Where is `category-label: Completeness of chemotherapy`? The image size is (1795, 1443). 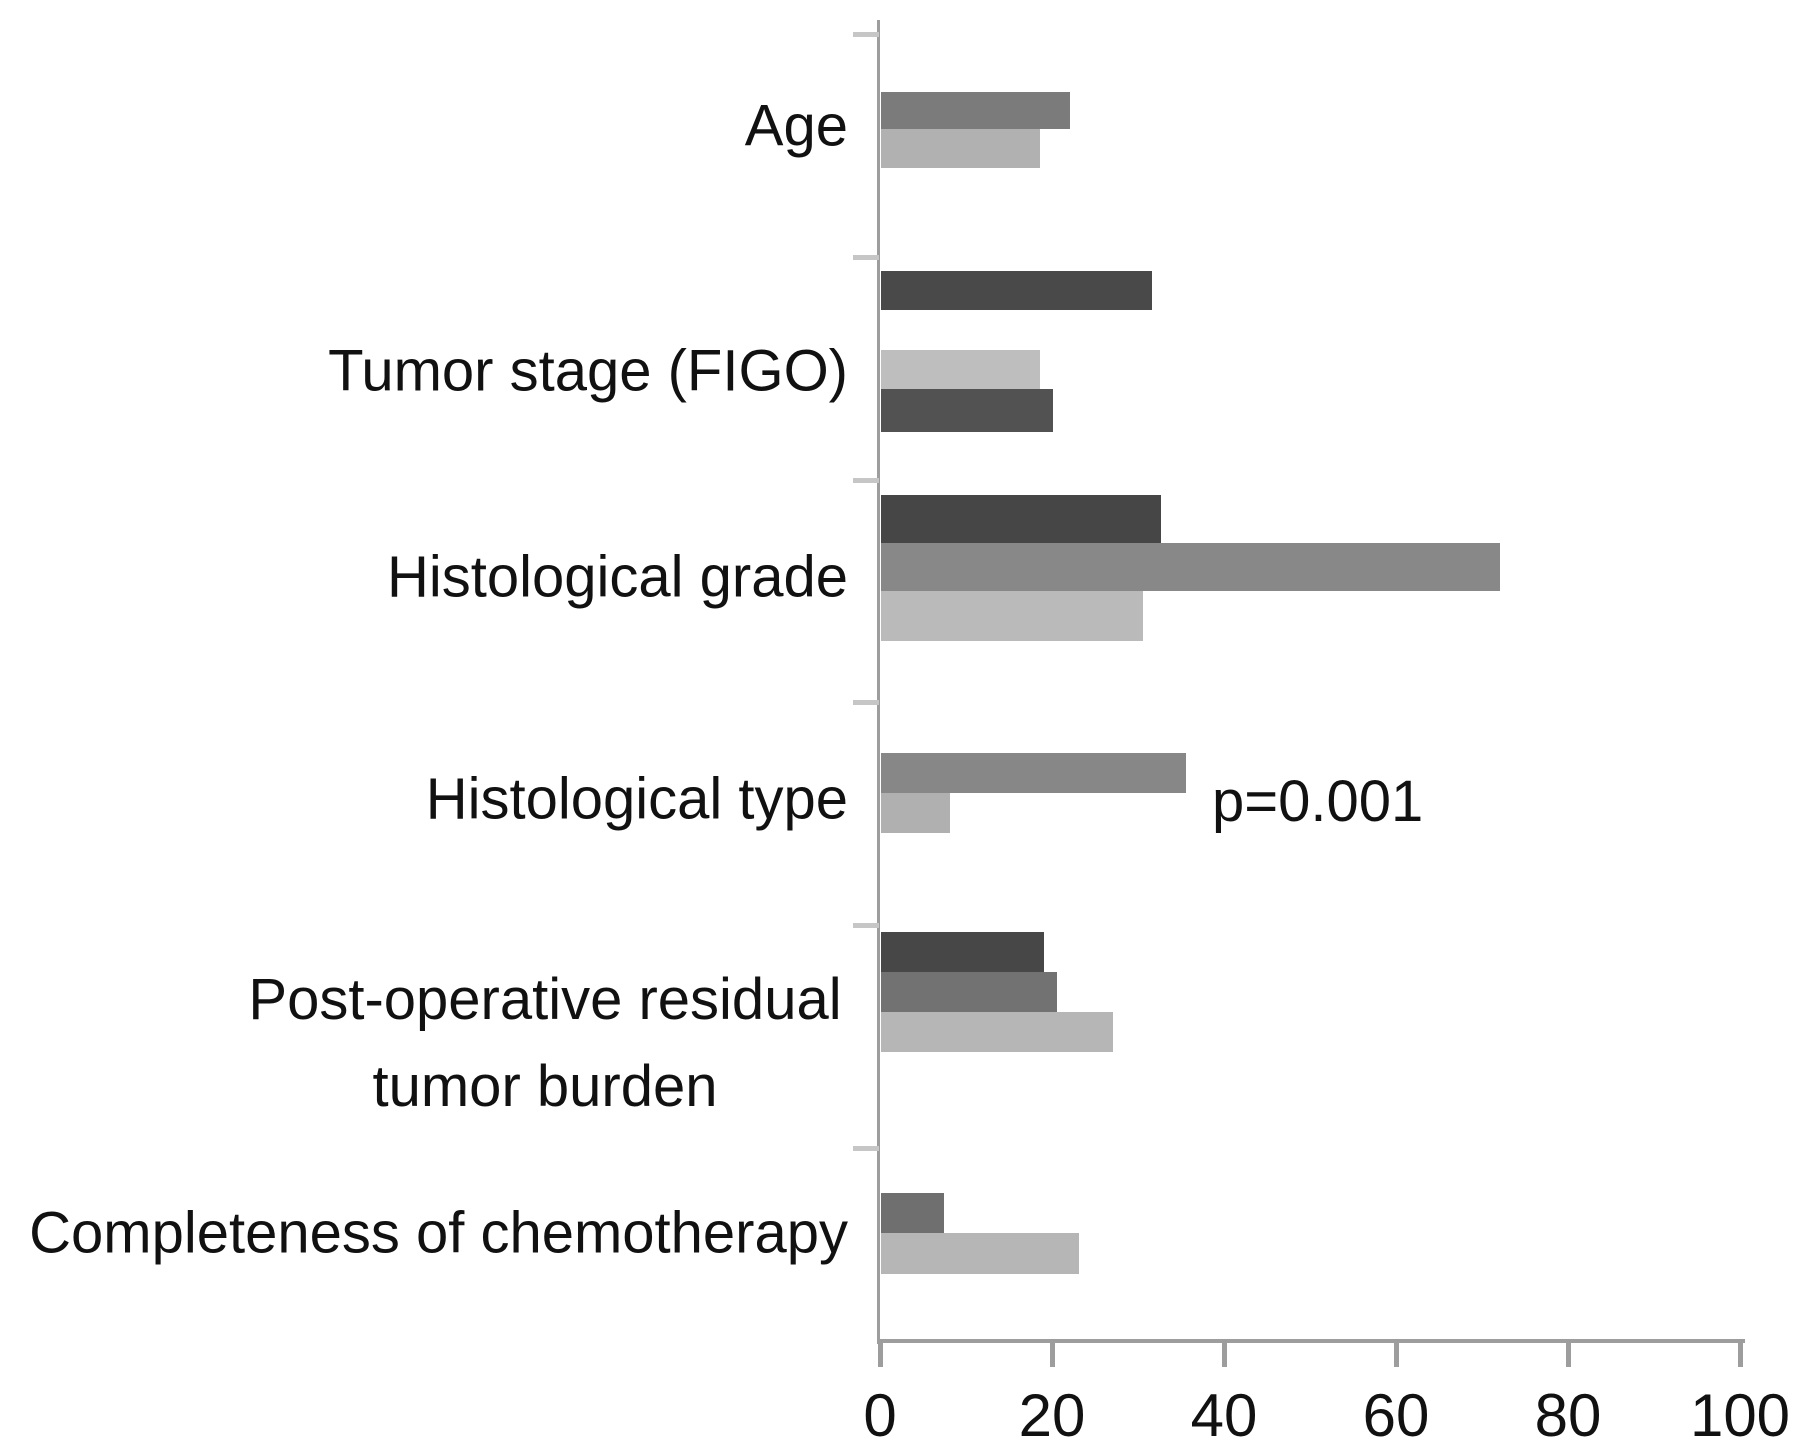
category-label: Completeness of chemotherapy is located at coordinates (438, 1233).